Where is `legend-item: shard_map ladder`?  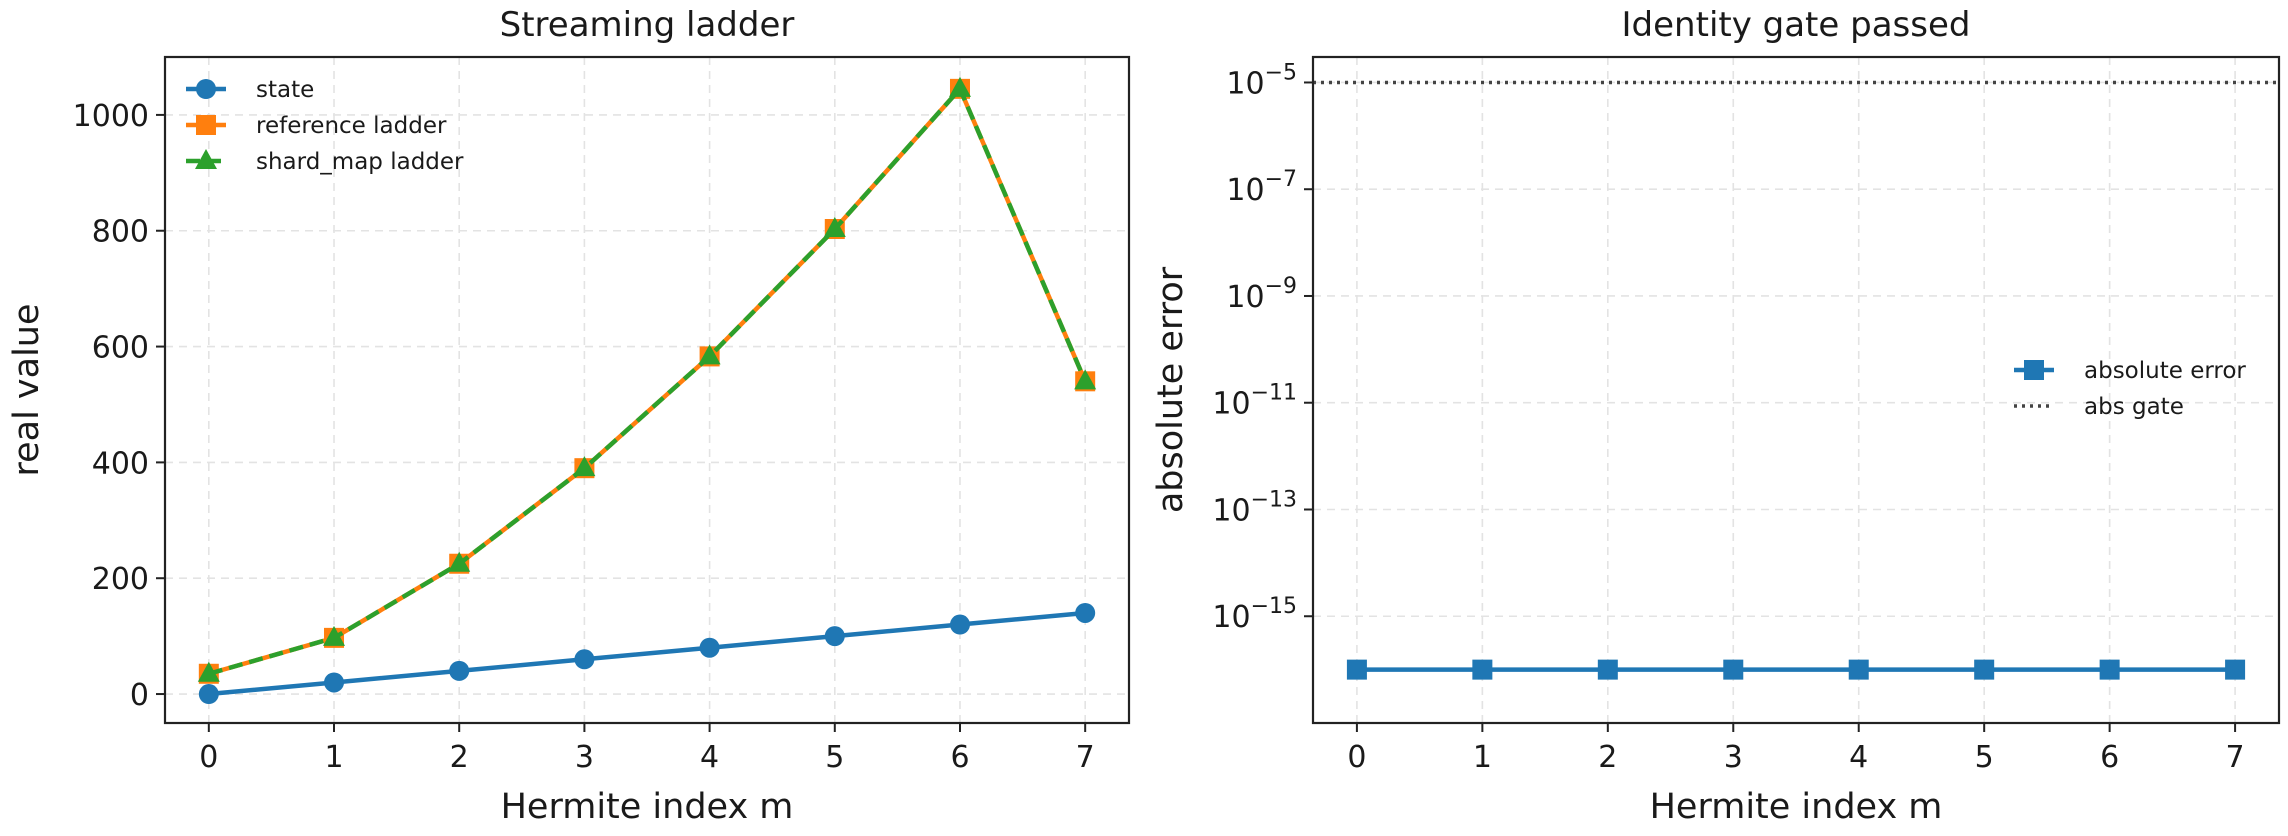
legend-item: shard_map ladder is located at coordinates (325, 162).